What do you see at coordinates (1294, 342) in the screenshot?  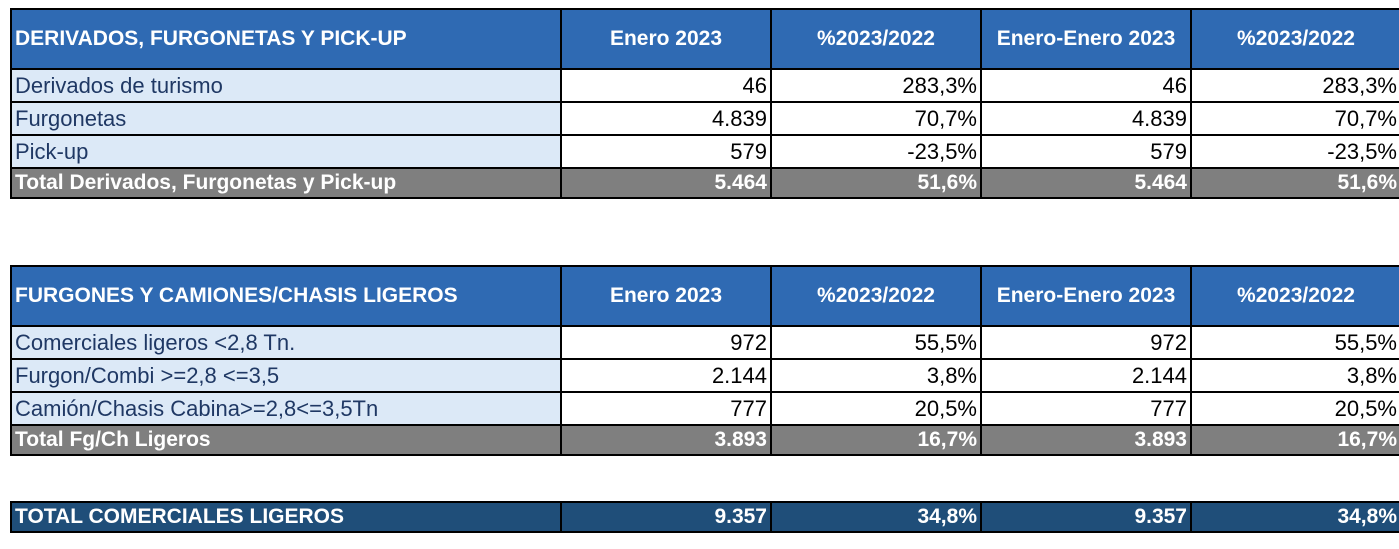 I see `table-row-cell-4: 55,5%` at bounding box center [1294, 342].